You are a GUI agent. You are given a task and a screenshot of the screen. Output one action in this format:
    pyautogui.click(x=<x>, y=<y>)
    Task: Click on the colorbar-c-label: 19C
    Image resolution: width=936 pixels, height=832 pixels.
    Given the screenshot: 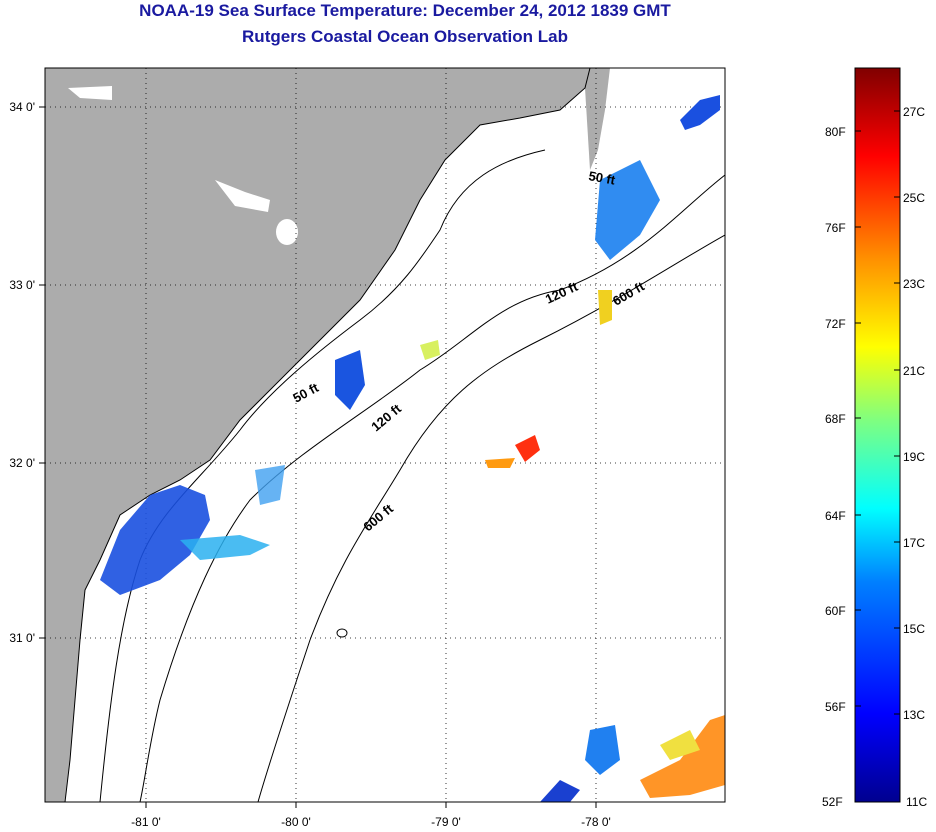 What is the action you would take?
    pyautogui.click(x=914, y=457)
    